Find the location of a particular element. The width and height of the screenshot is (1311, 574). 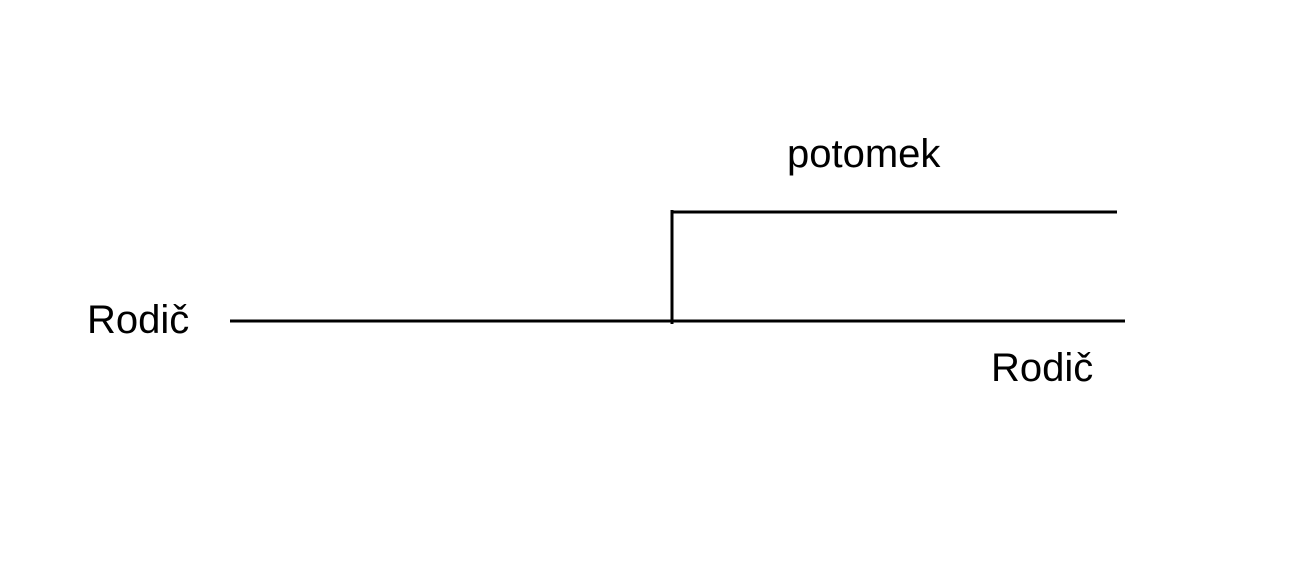

child-label: potomek is located at coordinates (864, 154).